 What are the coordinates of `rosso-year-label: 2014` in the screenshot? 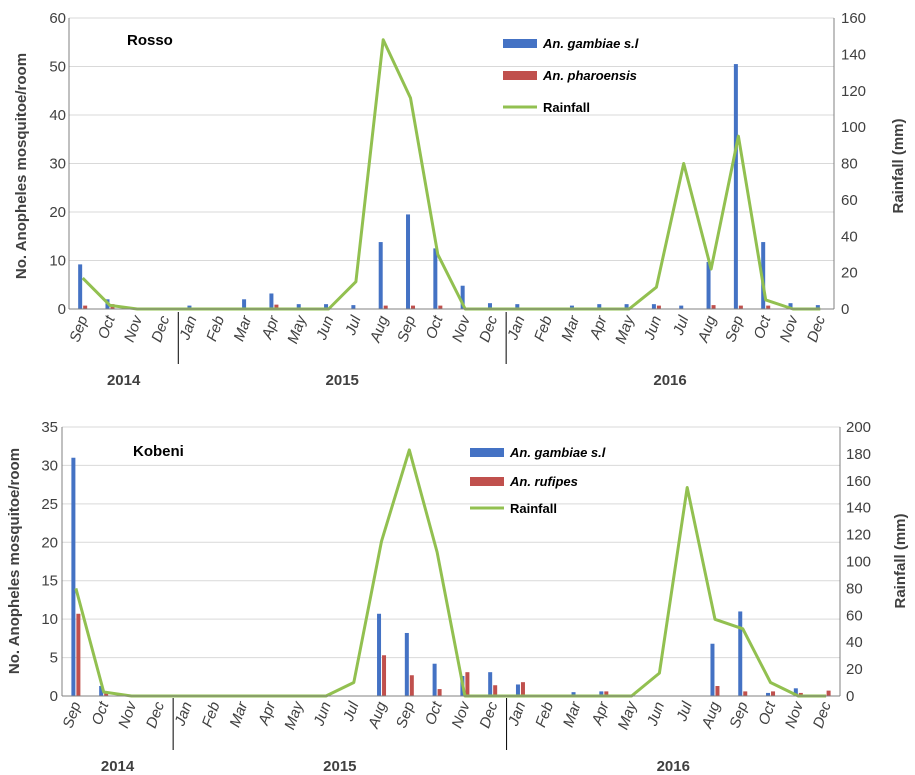 It's located at (124, 380).